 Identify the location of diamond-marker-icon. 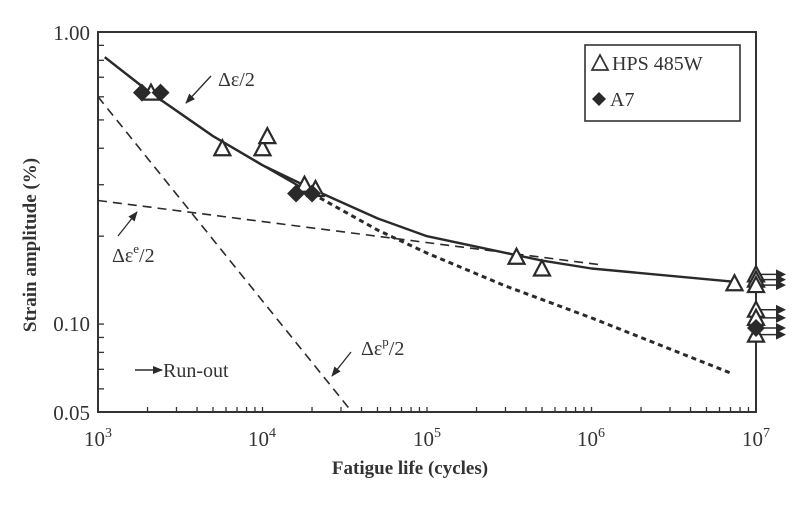
(599, 99).